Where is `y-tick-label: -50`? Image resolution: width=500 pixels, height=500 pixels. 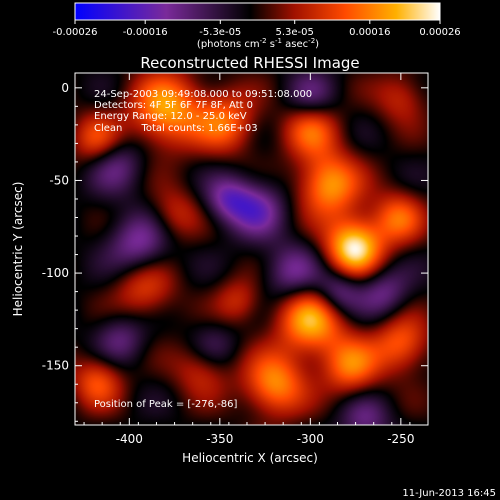
y-tick-label: -50 is located at coordinates (59, 180).